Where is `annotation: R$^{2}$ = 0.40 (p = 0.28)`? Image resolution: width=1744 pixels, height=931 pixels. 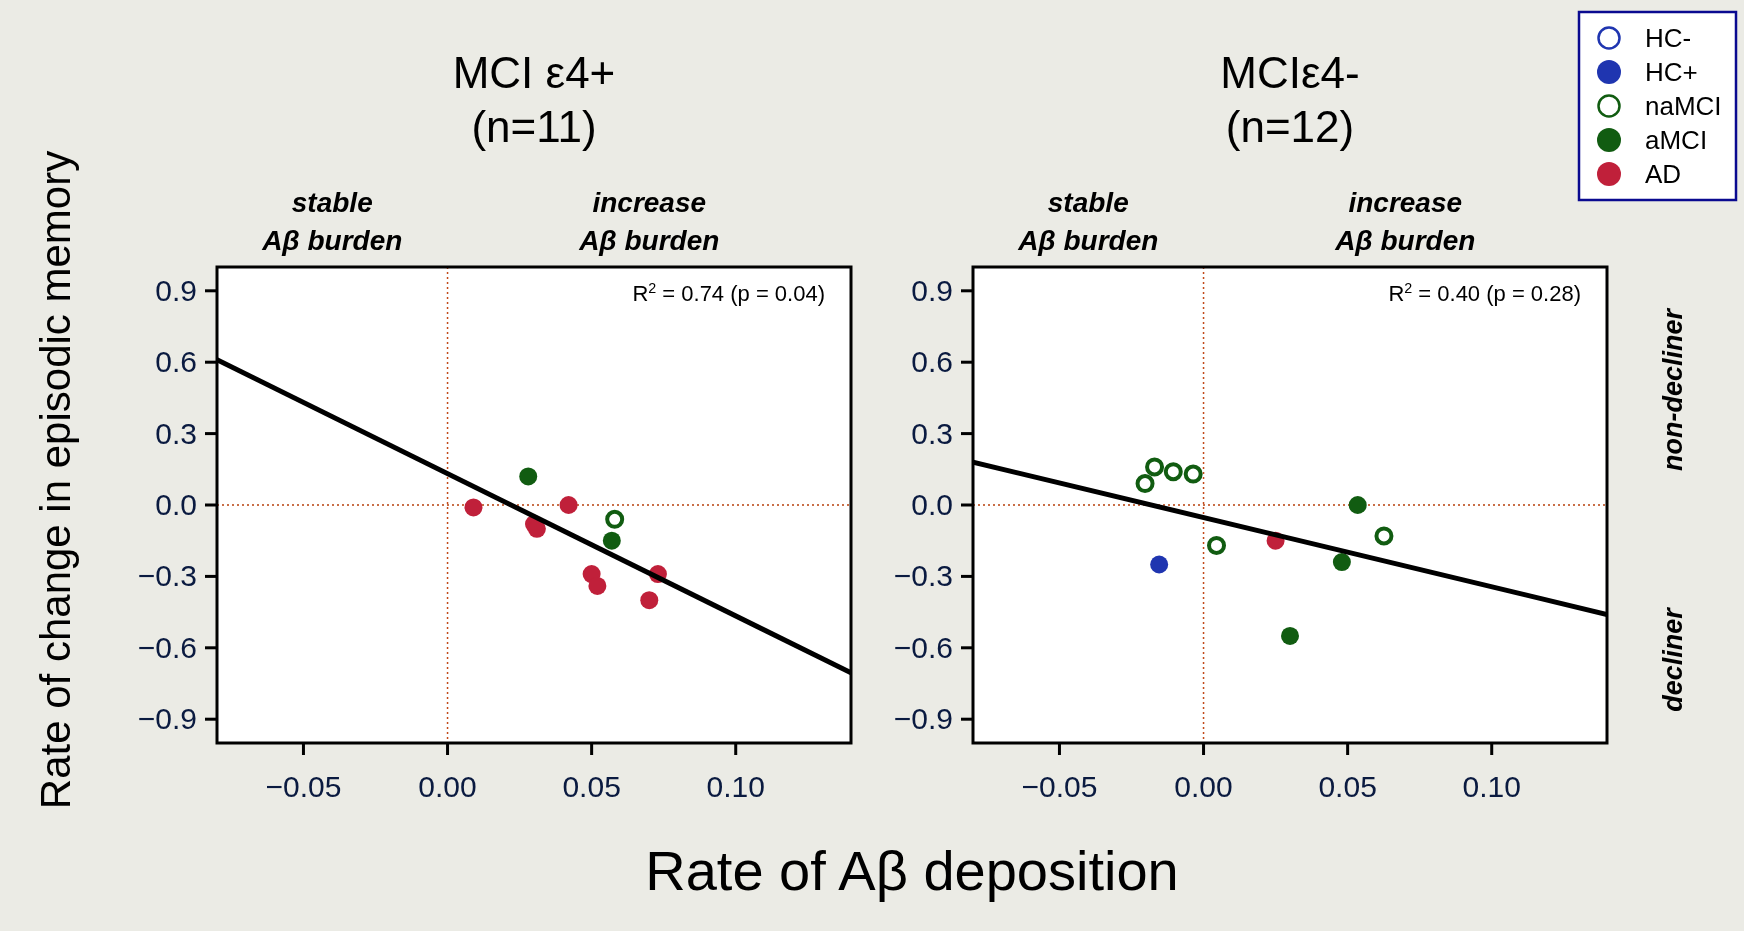
annotation: R$^{2}$ = 0.40 (p = 0.28) is located at coordinates (1484, 293).